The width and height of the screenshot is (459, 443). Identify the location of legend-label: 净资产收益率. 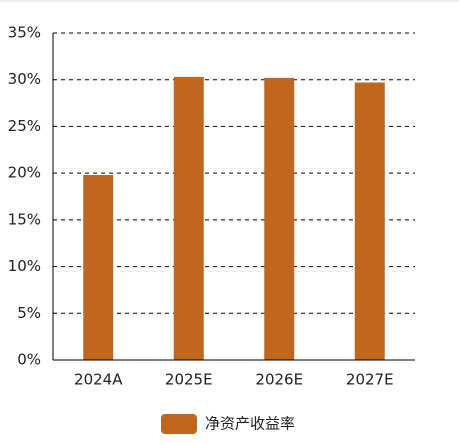
(250, 424).